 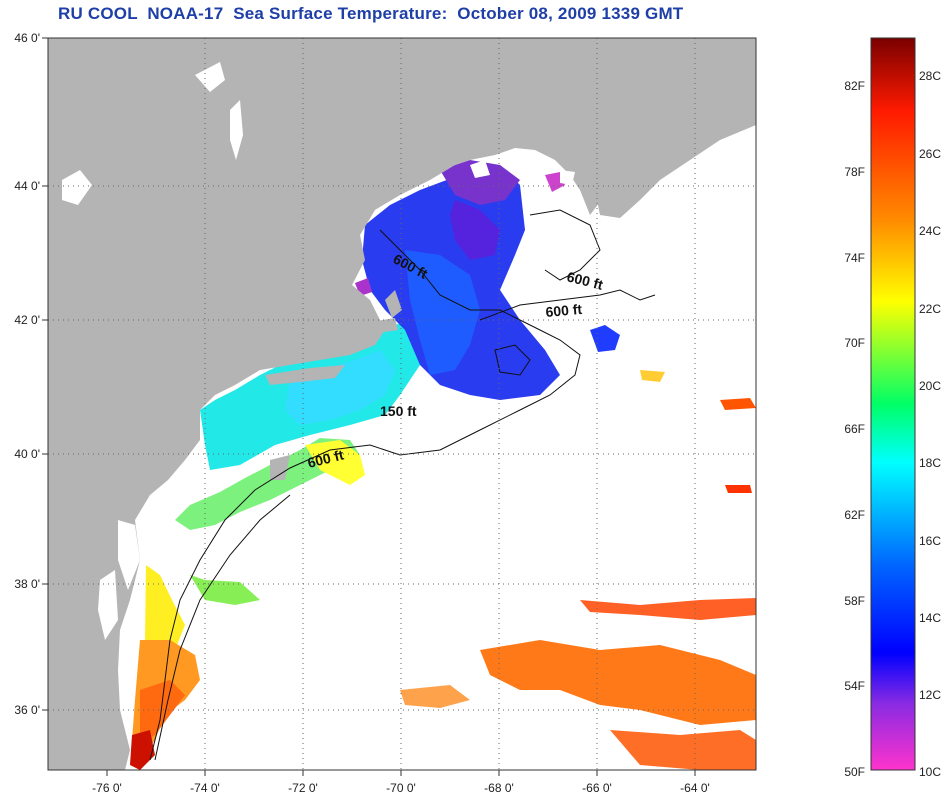 What do you see at coordinates (930, 541) in the screenshot?
I see `colorbar-c-label: 16C` at bounding box center [930, 541].